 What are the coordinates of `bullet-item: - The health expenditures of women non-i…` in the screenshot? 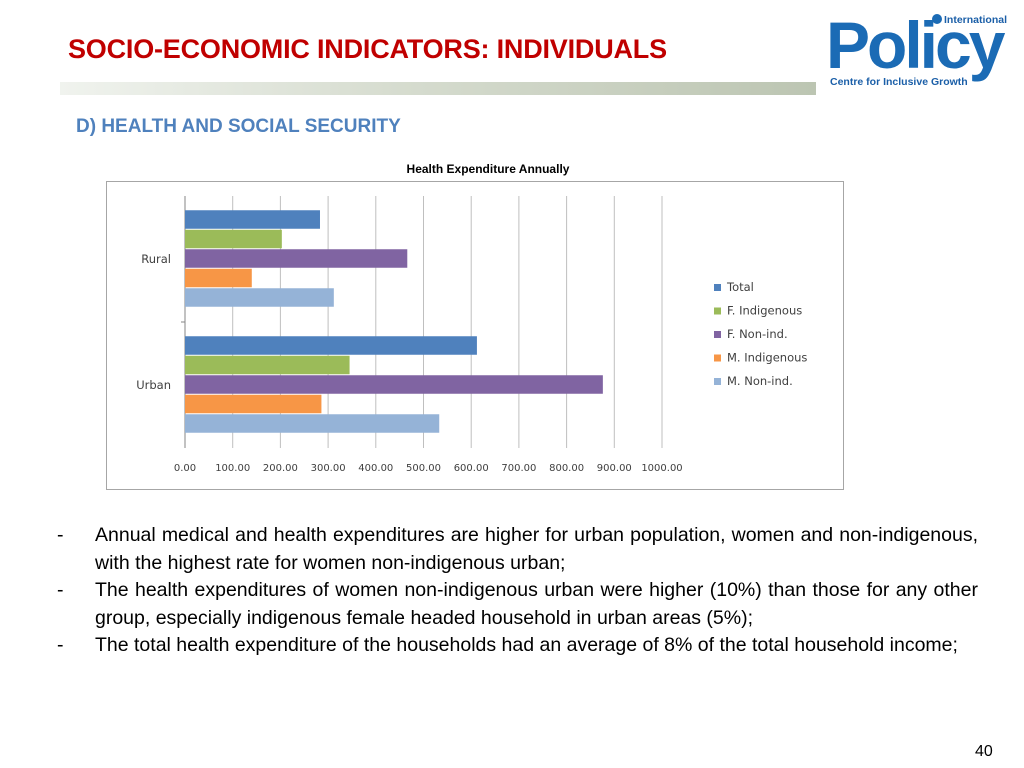 It's located at (517, 604).